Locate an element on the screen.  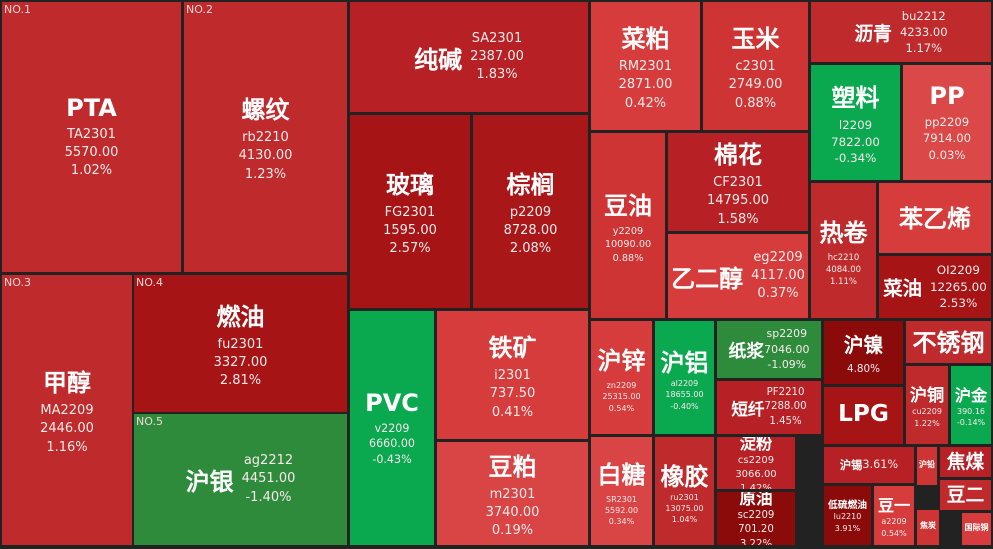
tile: 玉米 c2301 2749.00 0.88% is located at coordinates (755, 66).